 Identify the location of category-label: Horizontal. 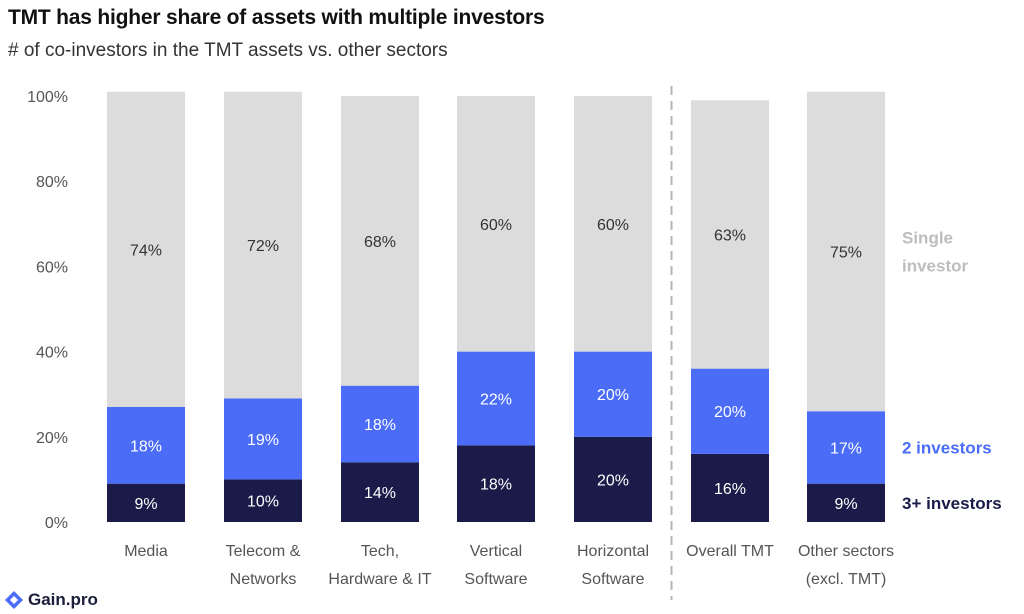
(613, 551).